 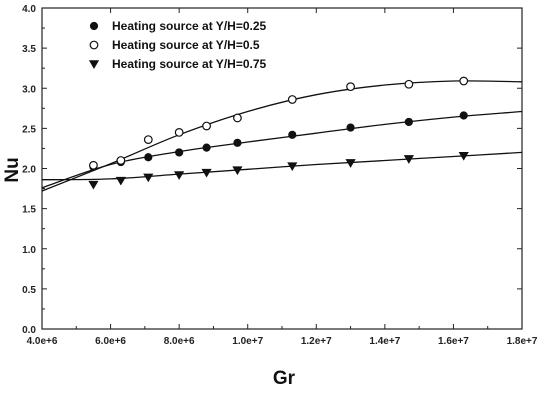 What do you see at coordinates (189, 26) in the screenshot?
I see `legend-label-1: Heating source at Y/H=0.25` at bounding box center [189, 26].